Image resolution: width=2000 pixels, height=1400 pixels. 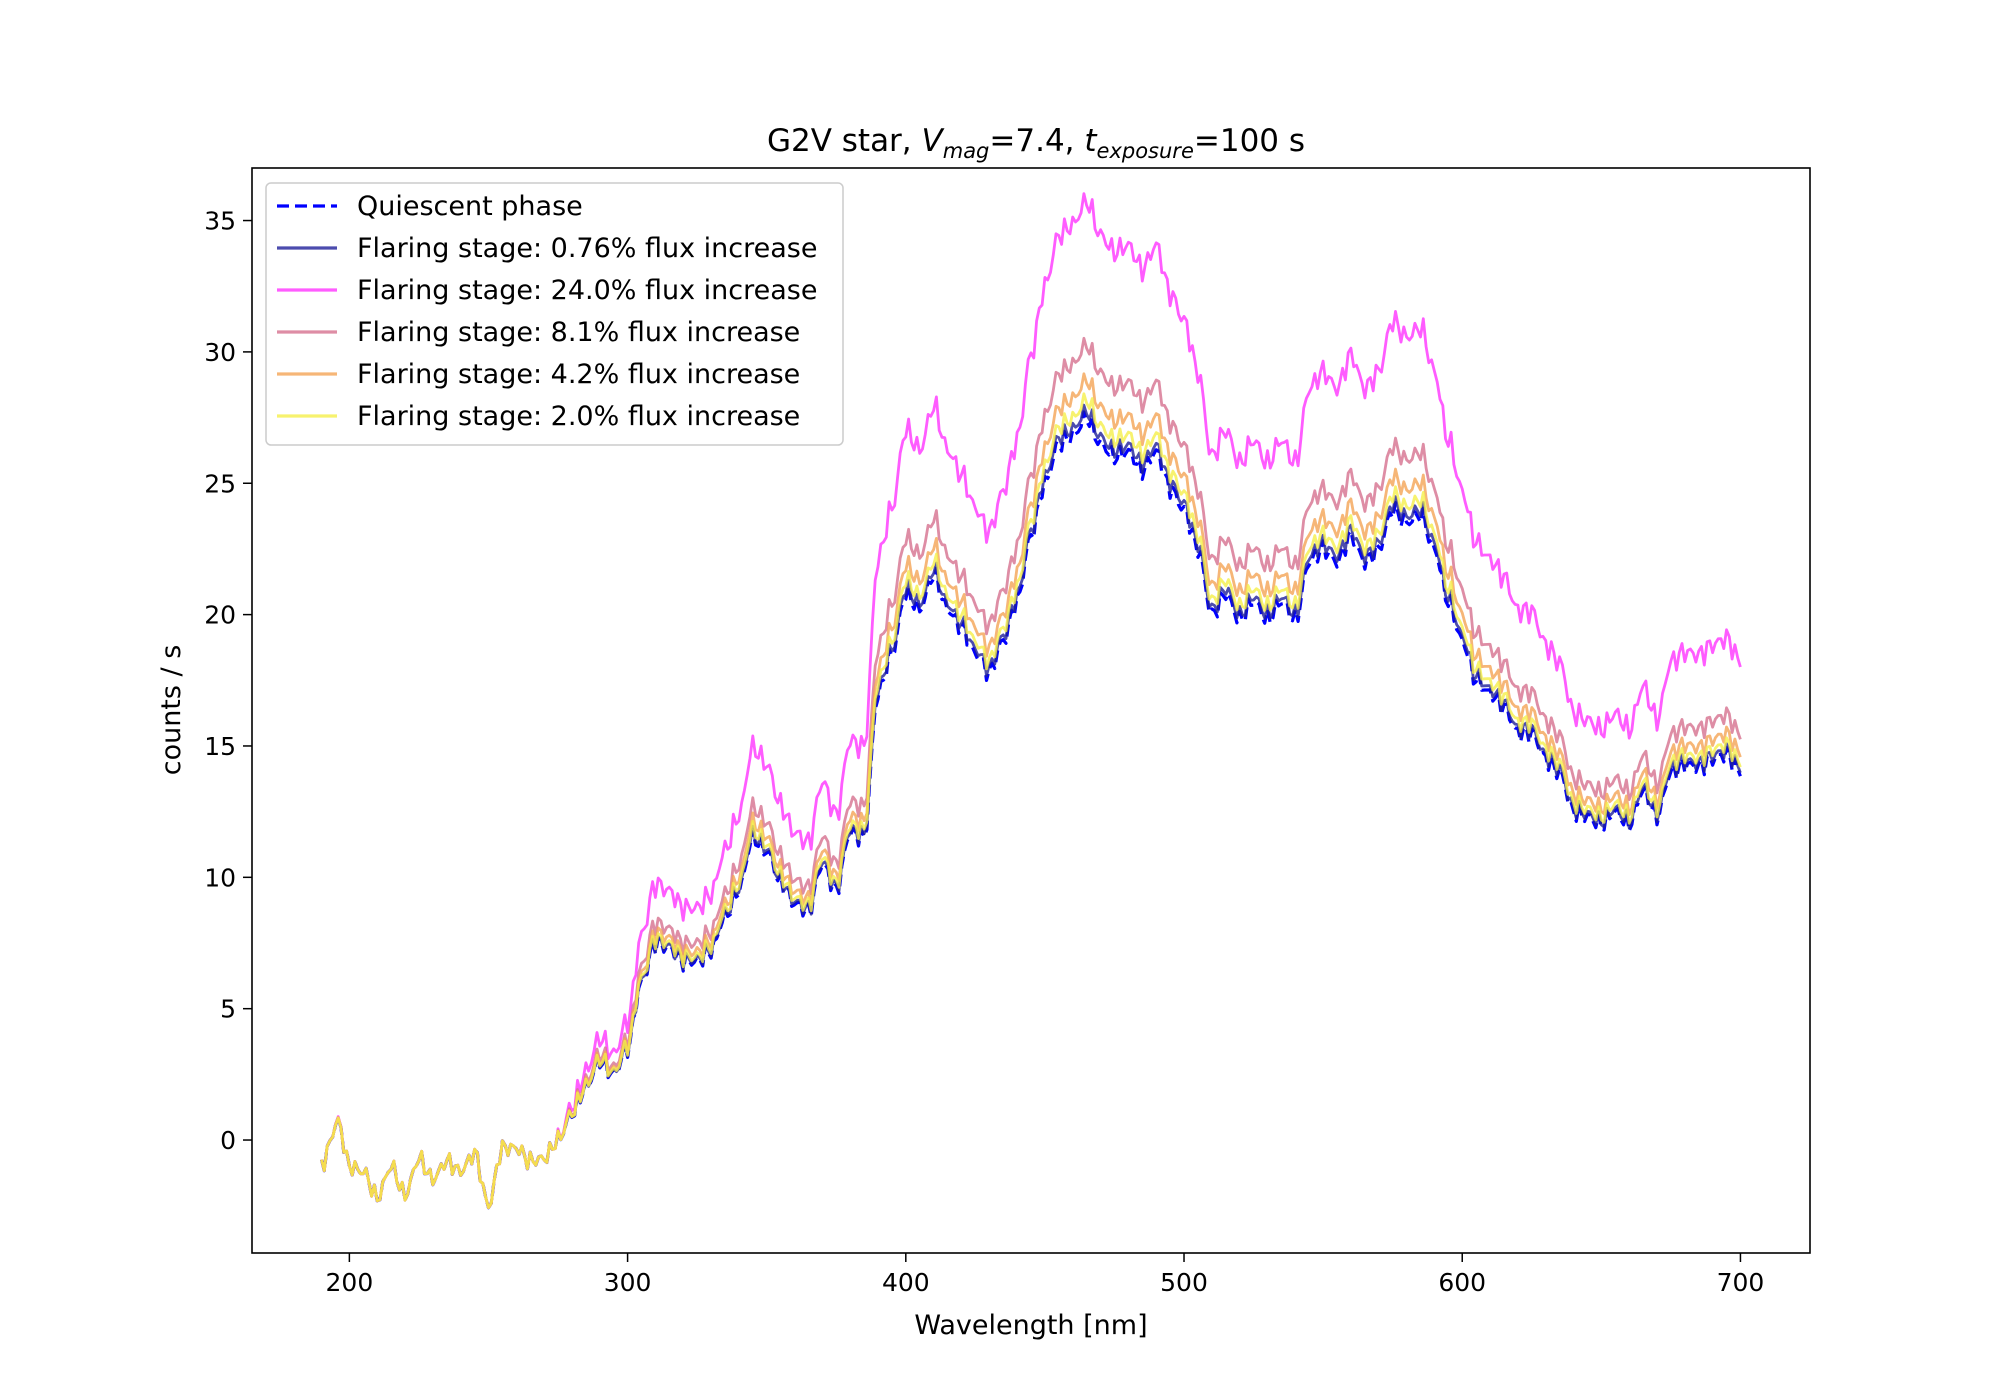 I want to click on x-axis-label: Wavelength [nm], so click(x=1030, y=1325).